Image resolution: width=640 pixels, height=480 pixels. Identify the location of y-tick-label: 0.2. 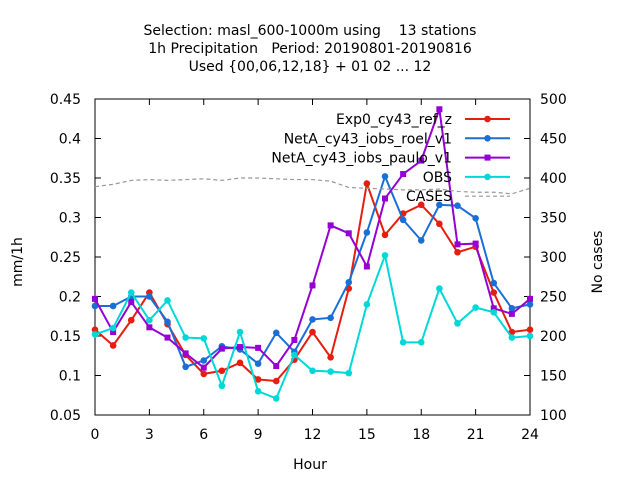
(70, 298).